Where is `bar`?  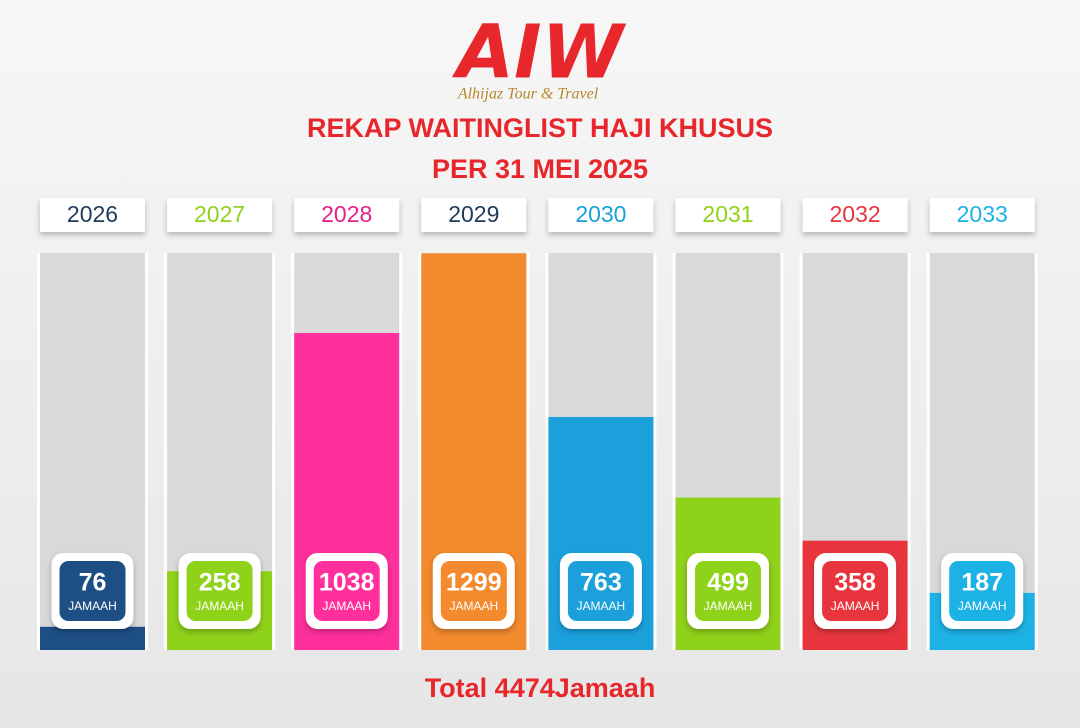 bar is located at coordinates (92, 638).